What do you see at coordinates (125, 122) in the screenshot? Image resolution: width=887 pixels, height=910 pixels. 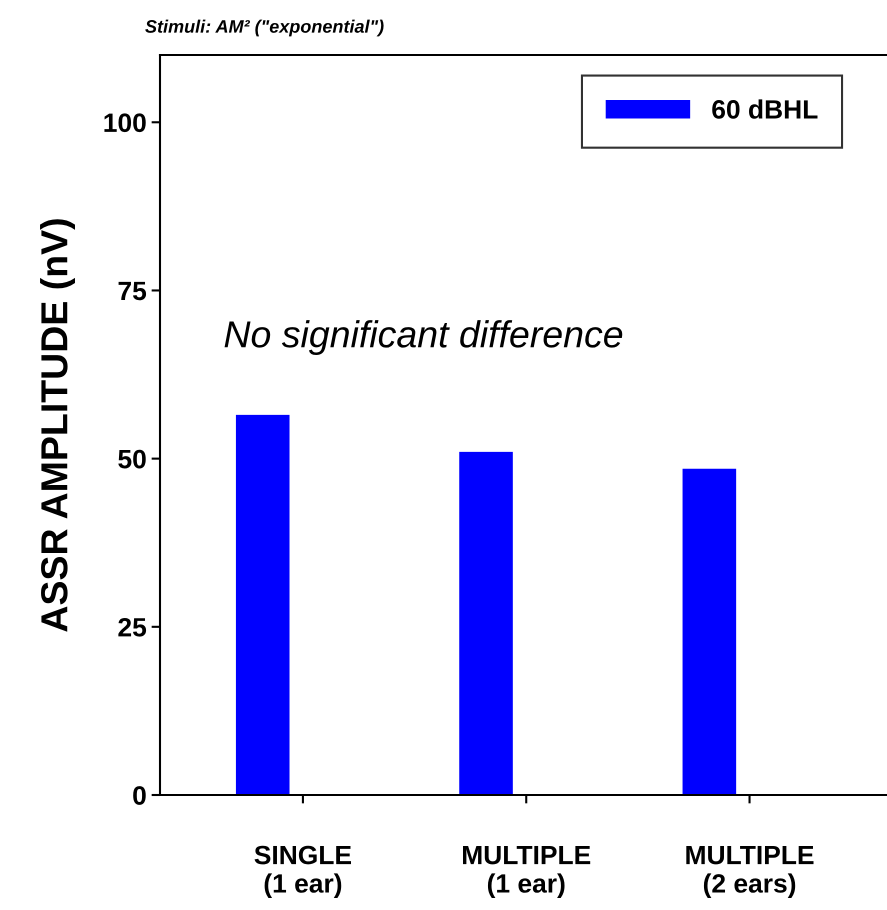 I see `y-tick-label: 100` at bounding box center [125, 122].